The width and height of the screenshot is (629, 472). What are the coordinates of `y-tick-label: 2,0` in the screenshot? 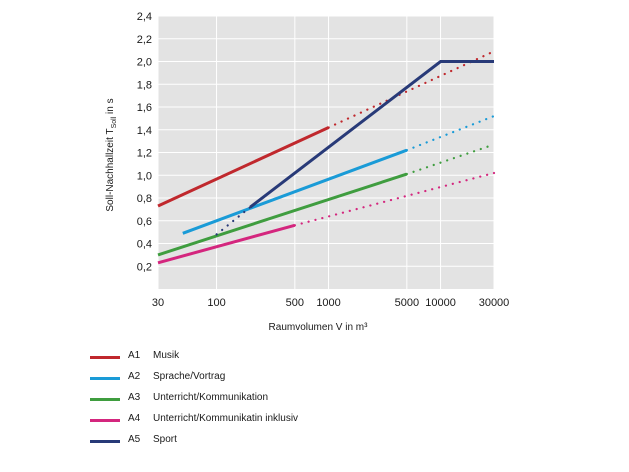 It's located at (144, 63).